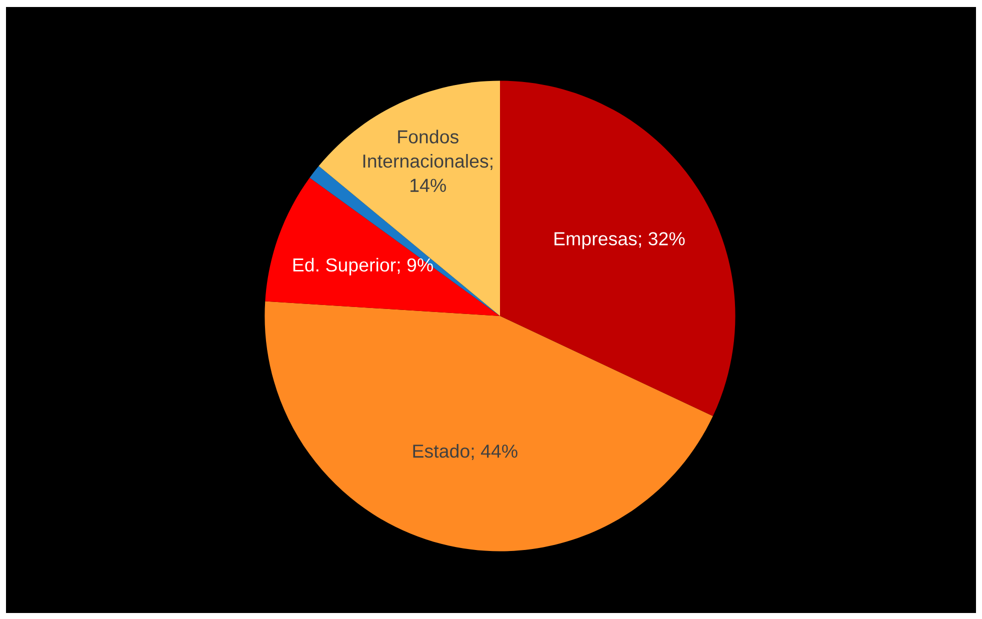 The height and width of the screenshot is (619, 982). I want to click on slice-label: Fondos Internacionales; 14%, so click(427, 161).